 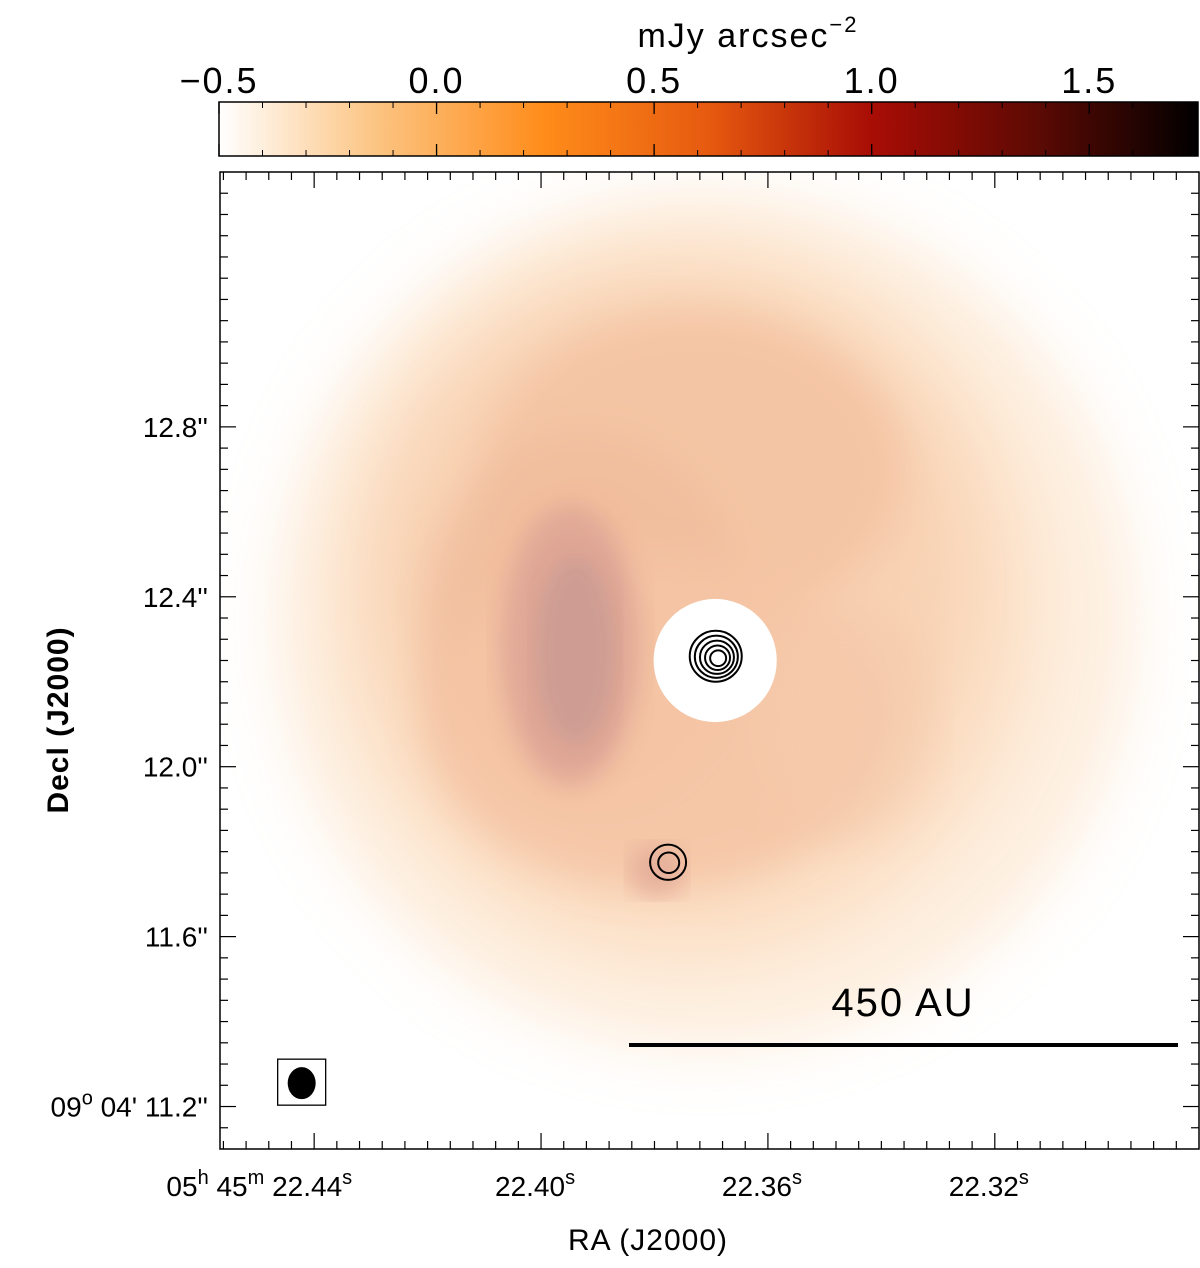 I want to click on y-tick-labels: 09o 04' 11.2'' 11.6'' 12.0'' 12.4'' 12.8'', so click(x=129, y=767).